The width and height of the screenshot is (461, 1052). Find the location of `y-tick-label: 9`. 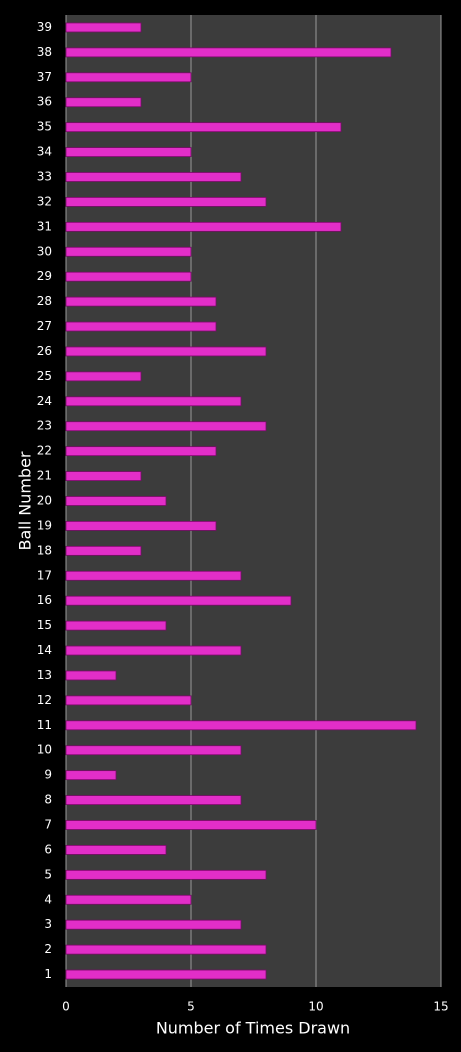

y-tick-label: 9 is located at coordinates (48, 775).